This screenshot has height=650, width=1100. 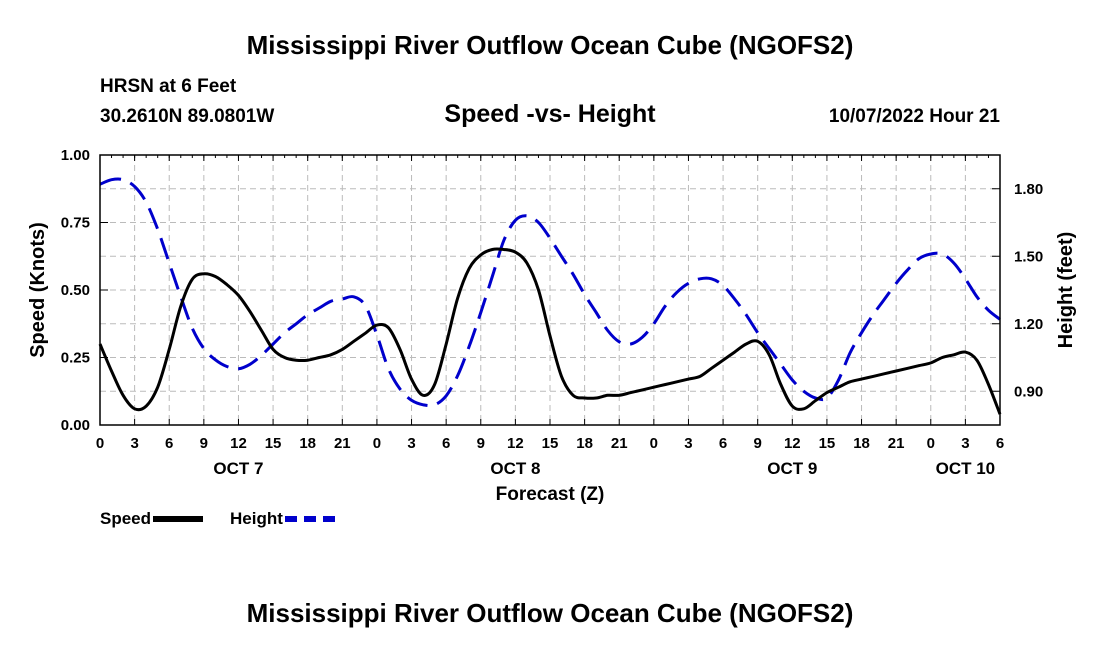 I want to click on station-name: HRSN at 6 Feet, so click(x=168, y=86).